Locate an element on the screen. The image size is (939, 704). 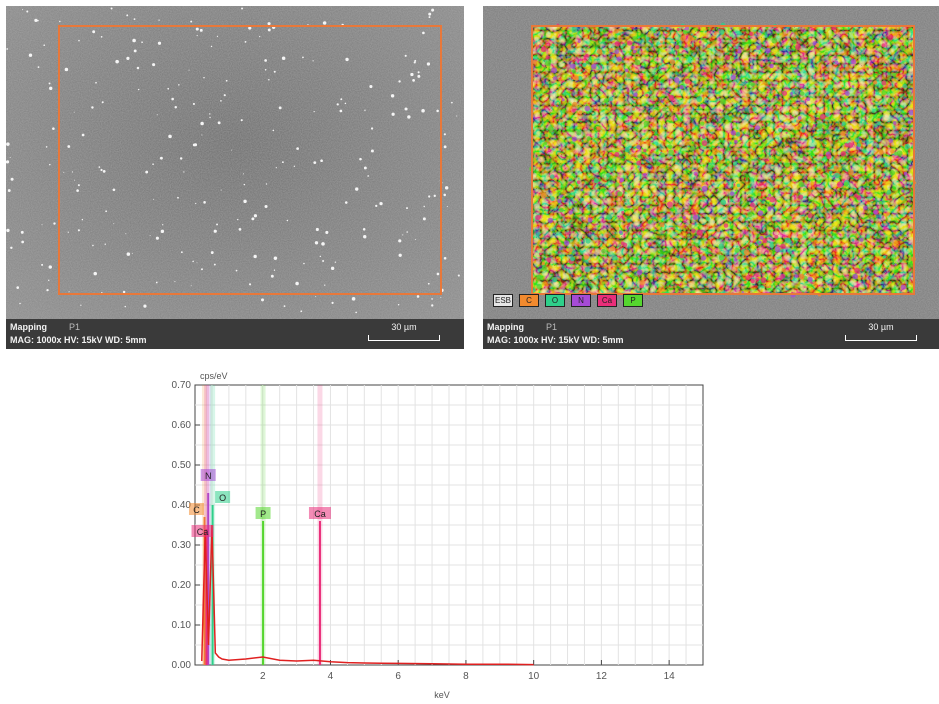
peak-label-box is located at coordinates (319, 513).